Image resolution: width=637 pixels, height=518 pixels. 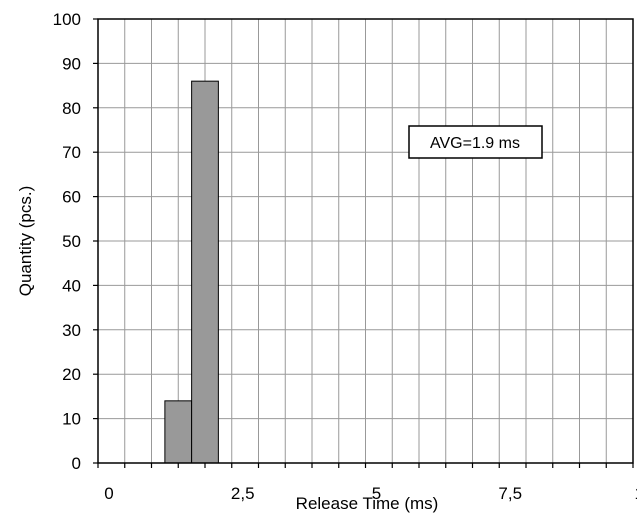 I want to click on x-tick-label: 2,5, so click(x=243, y=493).